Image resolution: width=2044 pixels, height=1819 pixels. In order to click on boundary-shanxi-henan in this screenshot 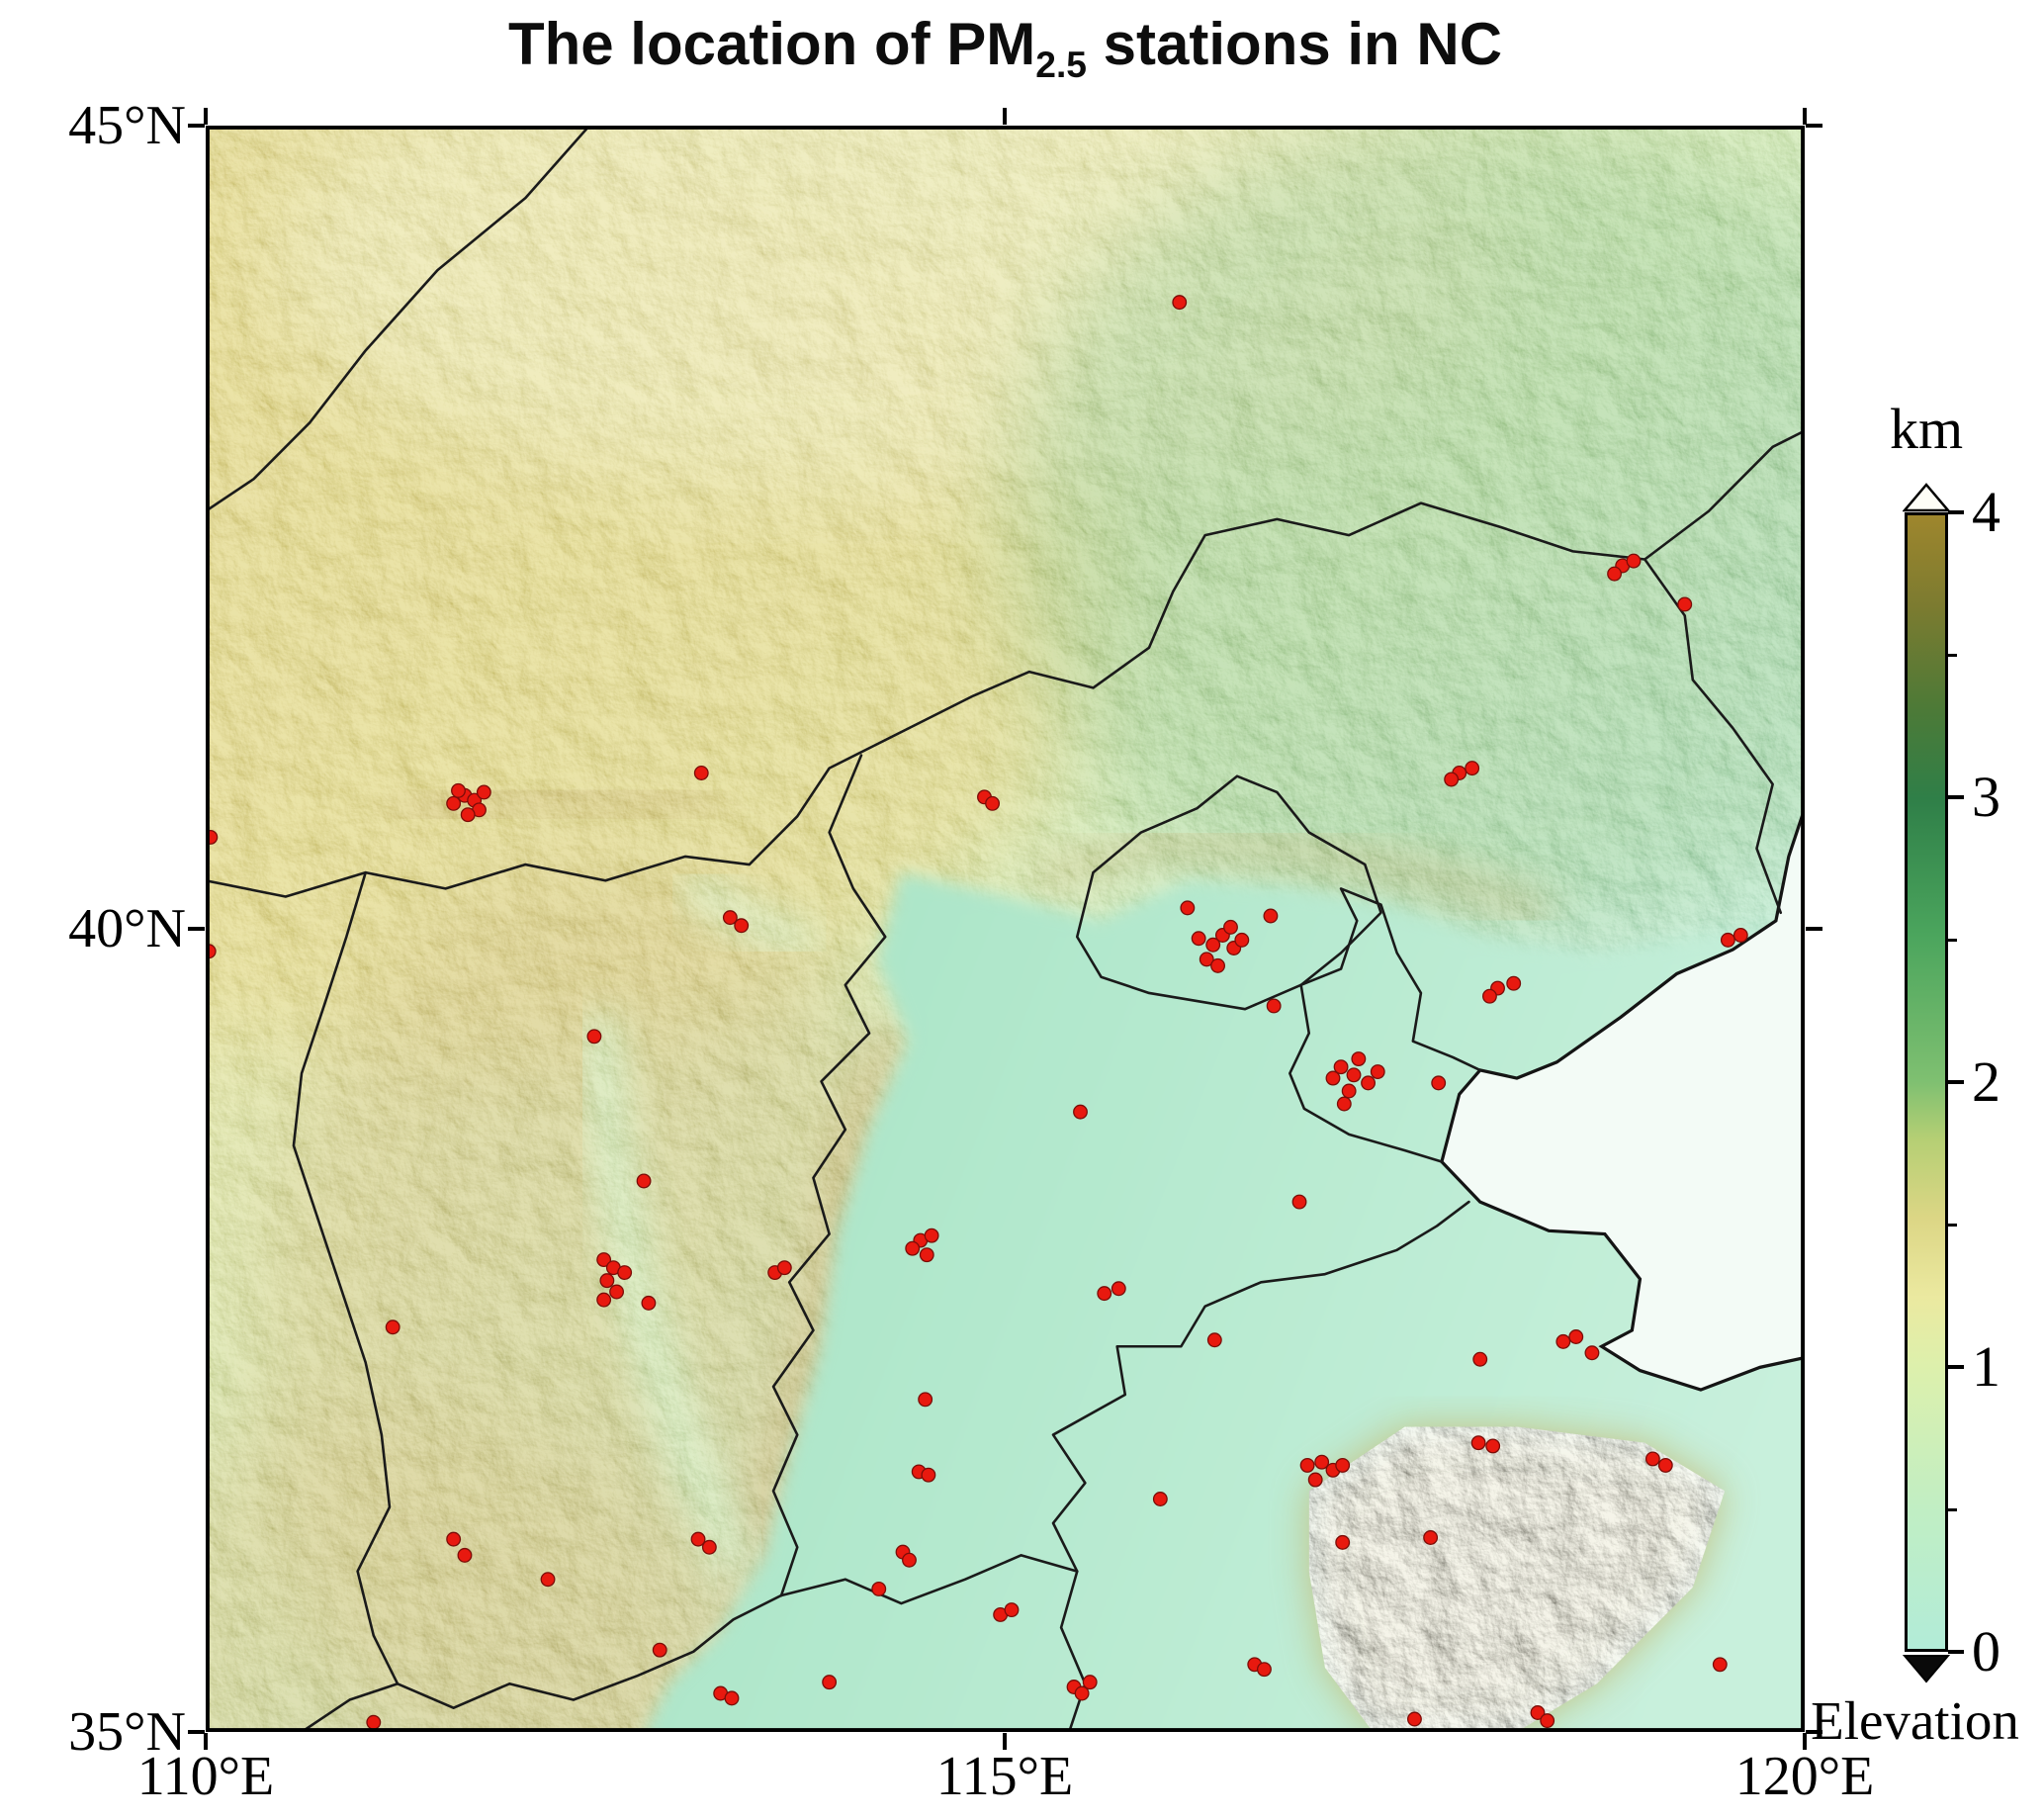, I will do `click(541, 1662)`.